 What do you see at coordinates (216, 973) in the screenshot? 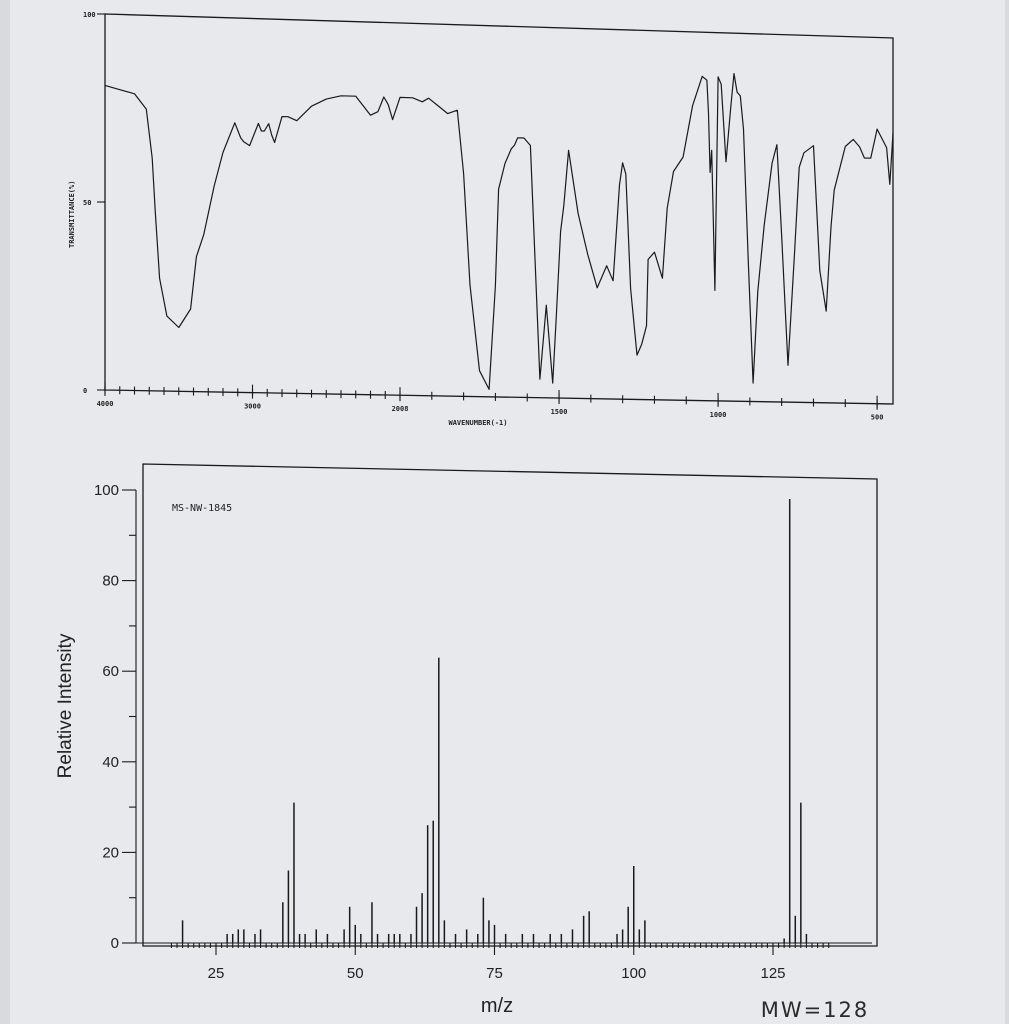
I see `ms-x-tick-label: 25` at bounding box center [216, 973].